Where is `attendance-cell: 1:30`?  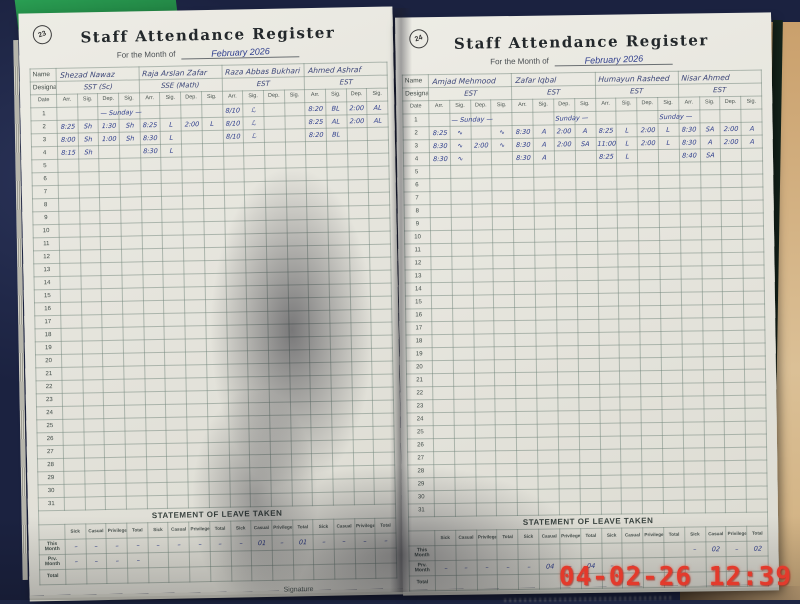 attendance-cell: 1:30 is located at coordinates (109, 126).